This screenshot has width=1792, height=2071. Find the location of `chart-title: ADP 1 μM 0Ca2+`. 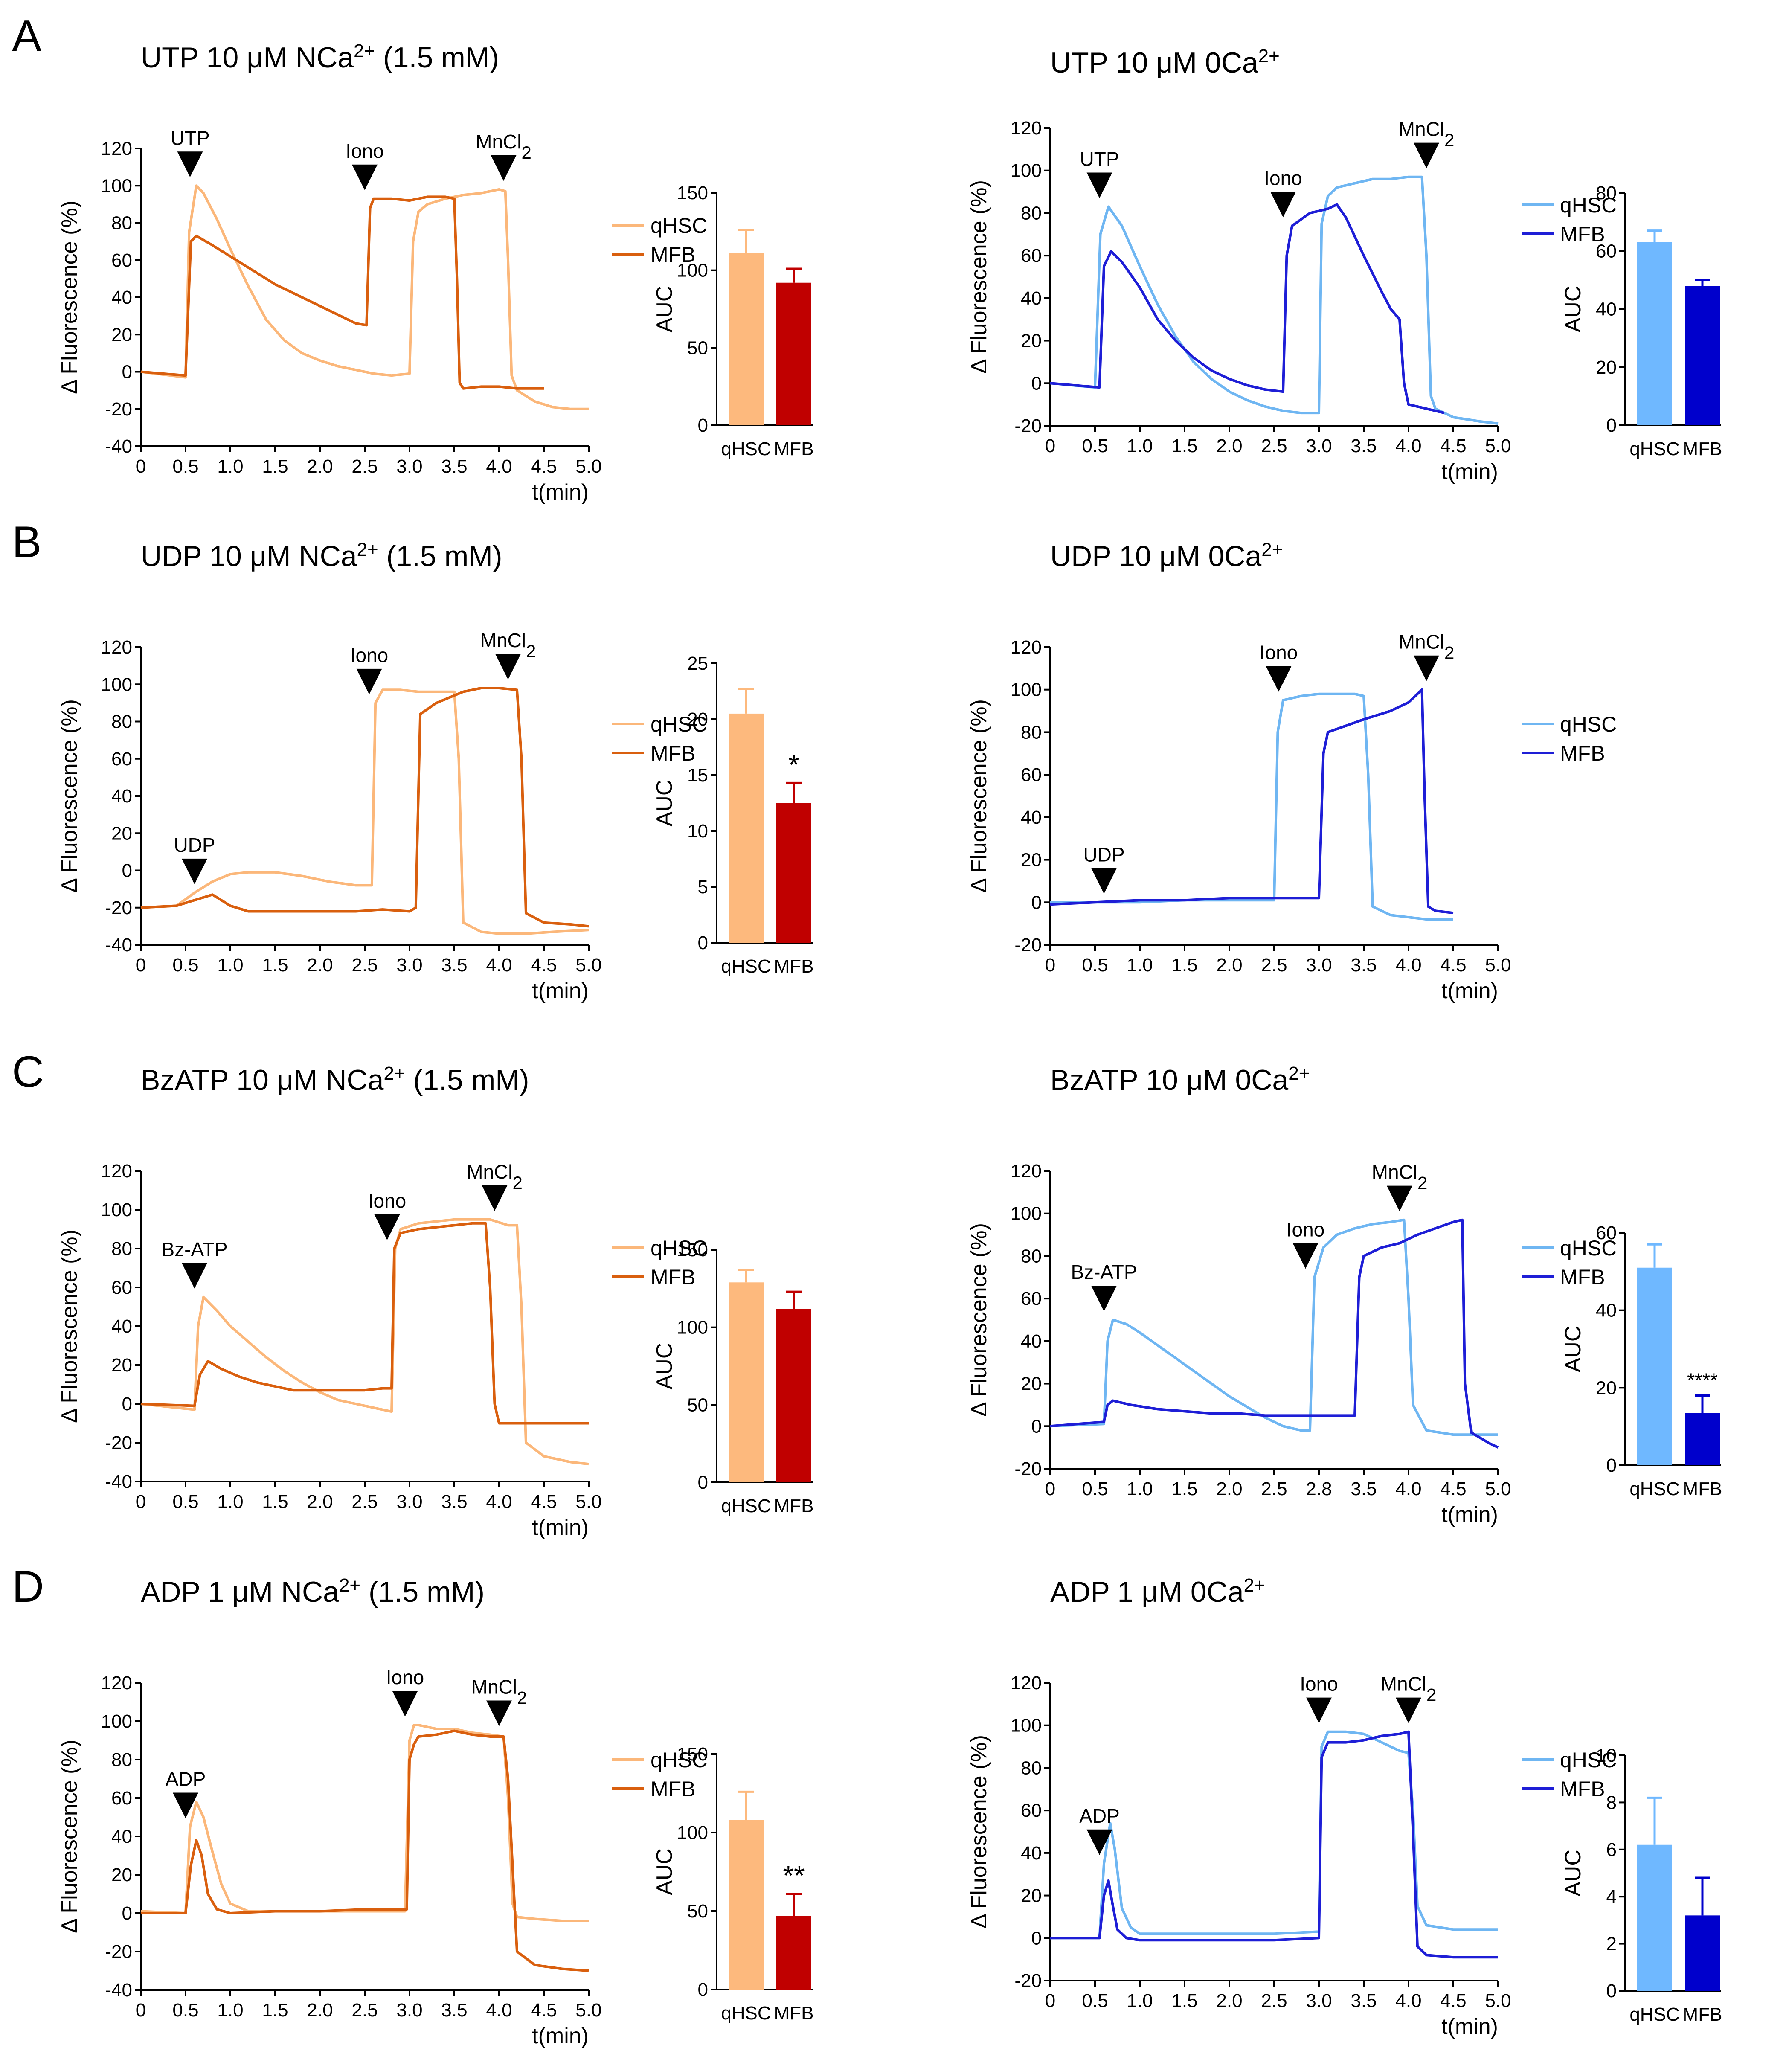

chart-title: ADP 1 μM 0Ca2+ is located at coordinates (1157, 1592).